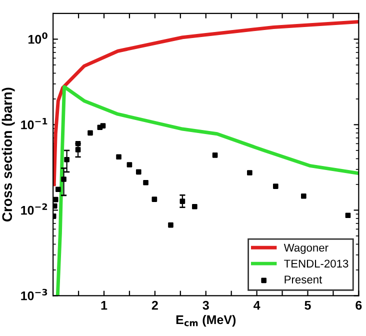 This screenshot has height=336, width=366. Describe the element at coordinates (38, 38) in the screenshot. I see `y-tick-label: 10$^{0}$` at that location.